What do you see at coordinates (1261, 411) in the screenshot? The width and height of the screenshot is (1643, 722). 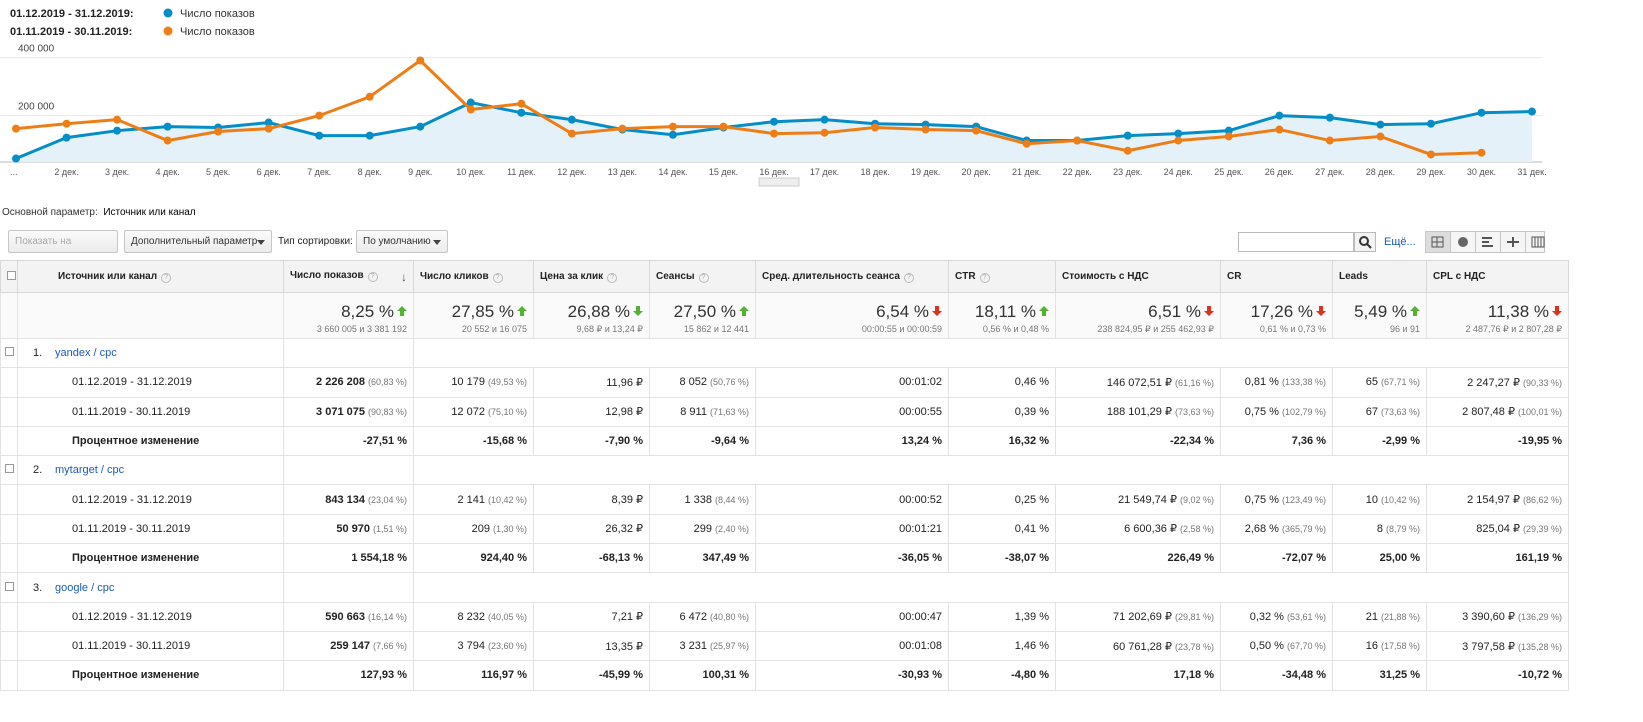 I see `cell-value: 0,75 %` at bounding box center [1261, 411].